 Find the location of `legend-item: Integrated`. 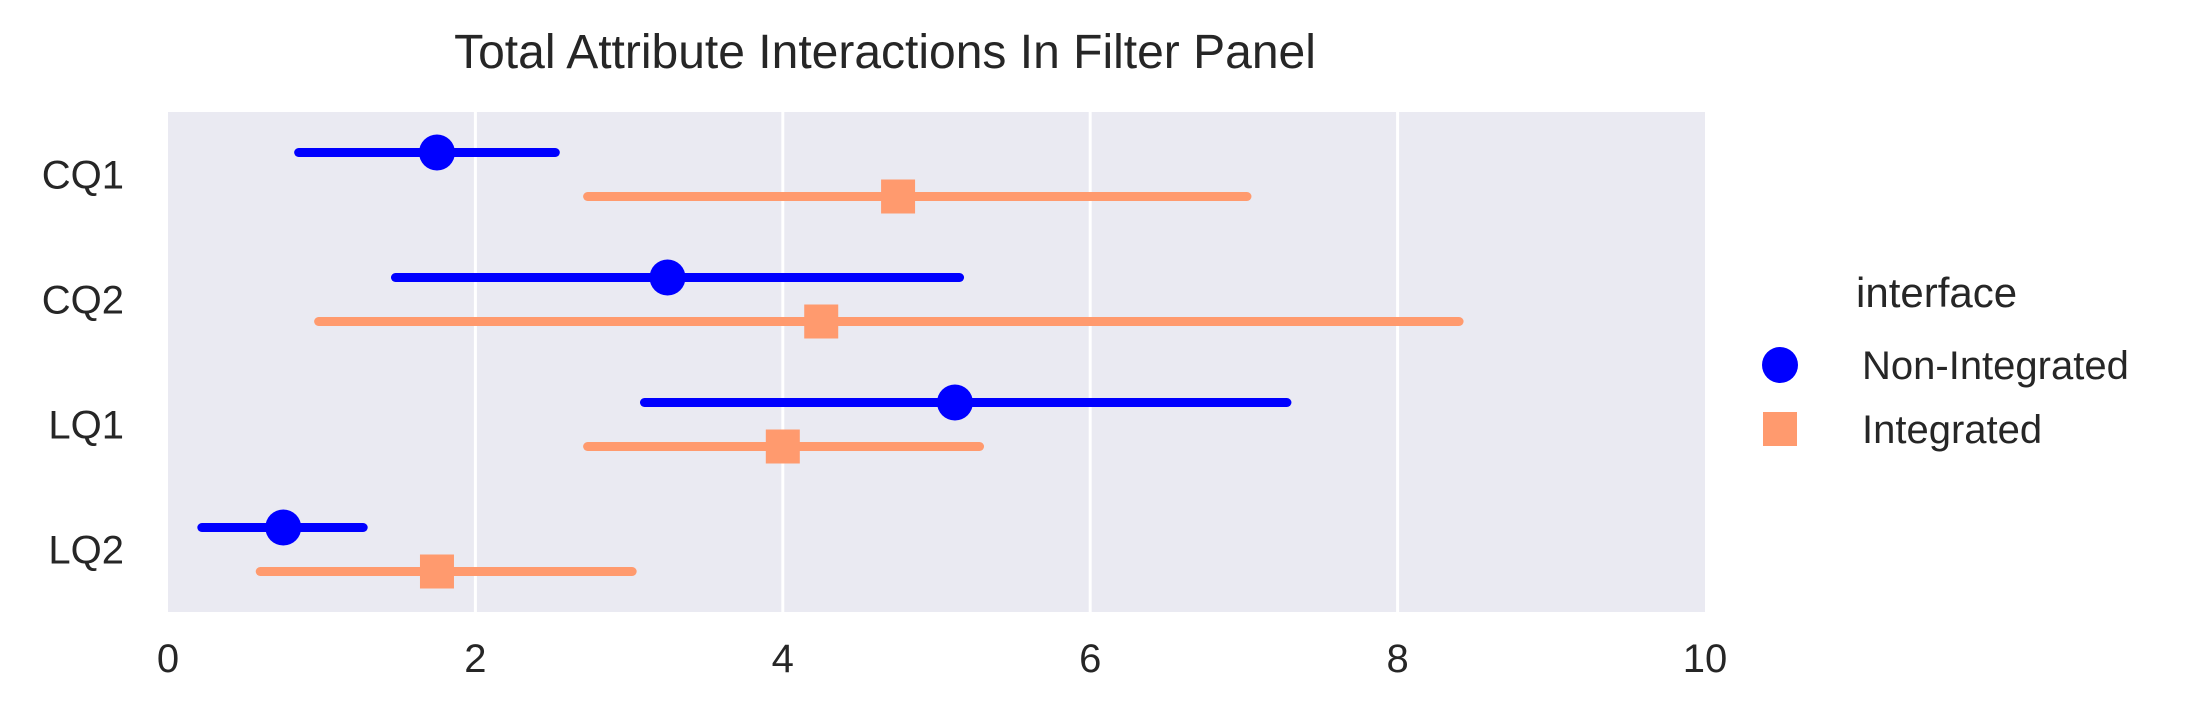

legend-item: Integrated is located at coordinates (1902, 430).